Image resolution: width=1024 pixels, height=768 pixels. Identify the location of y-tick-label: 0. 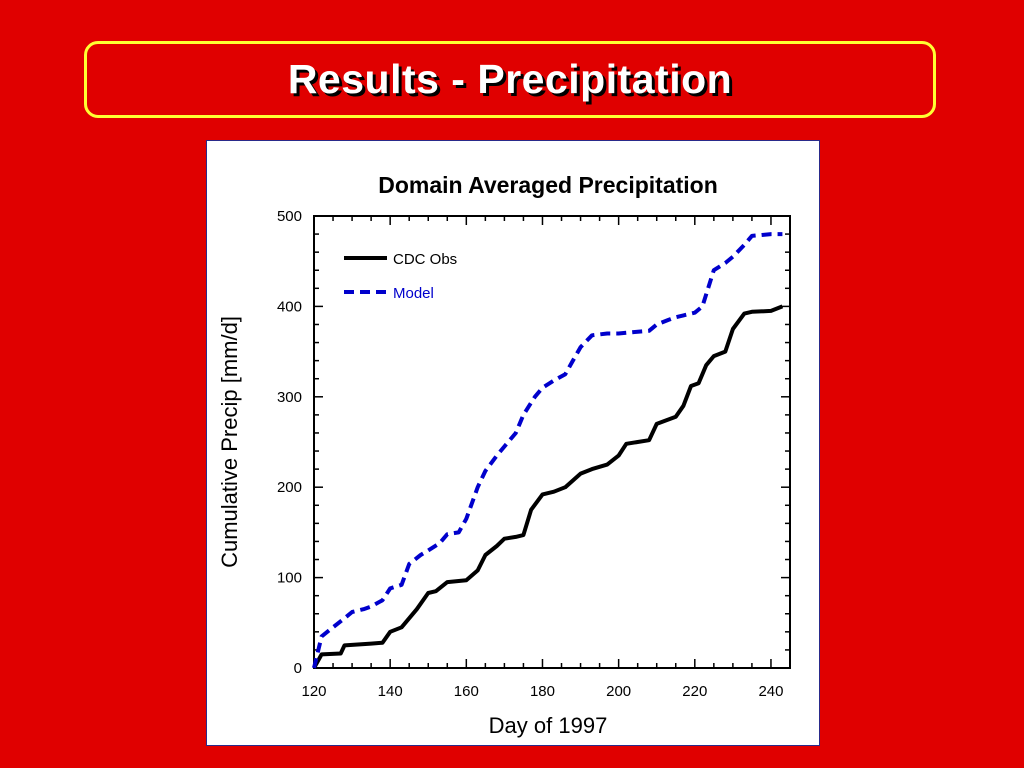
(298, 668).